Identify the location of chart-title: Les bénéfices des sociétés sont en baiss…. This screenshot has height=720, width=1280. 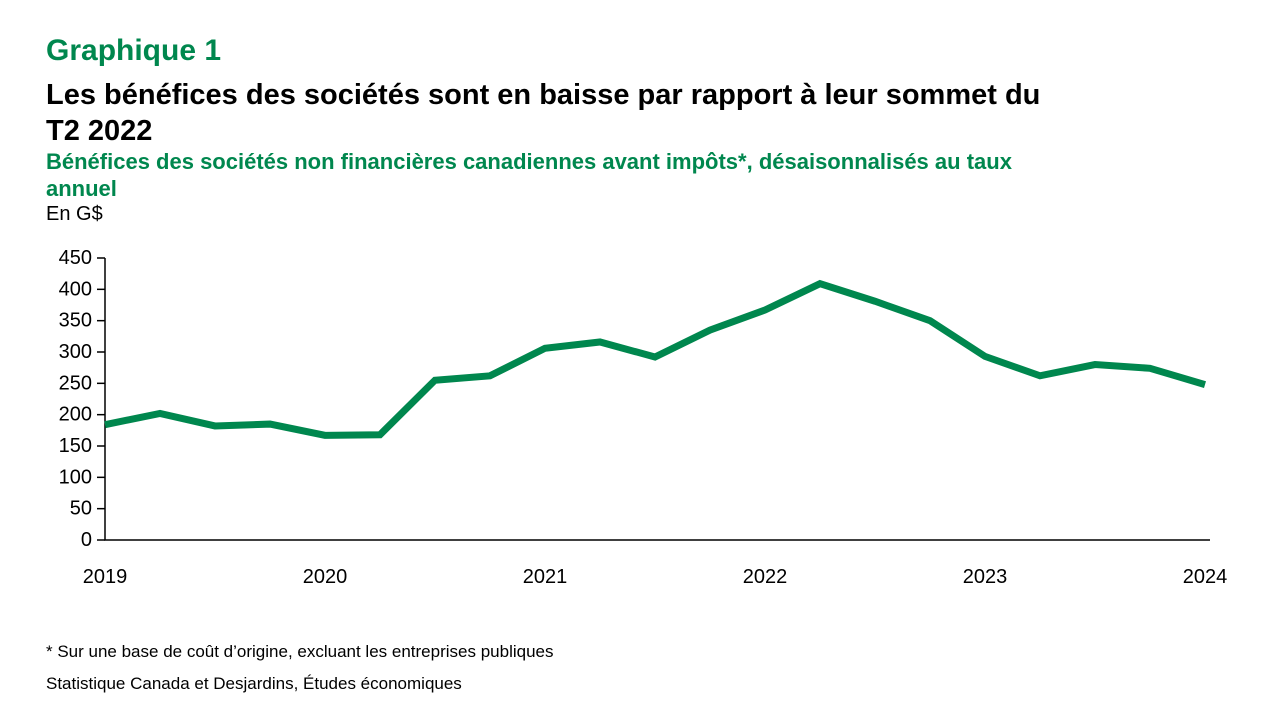
(646, 113).